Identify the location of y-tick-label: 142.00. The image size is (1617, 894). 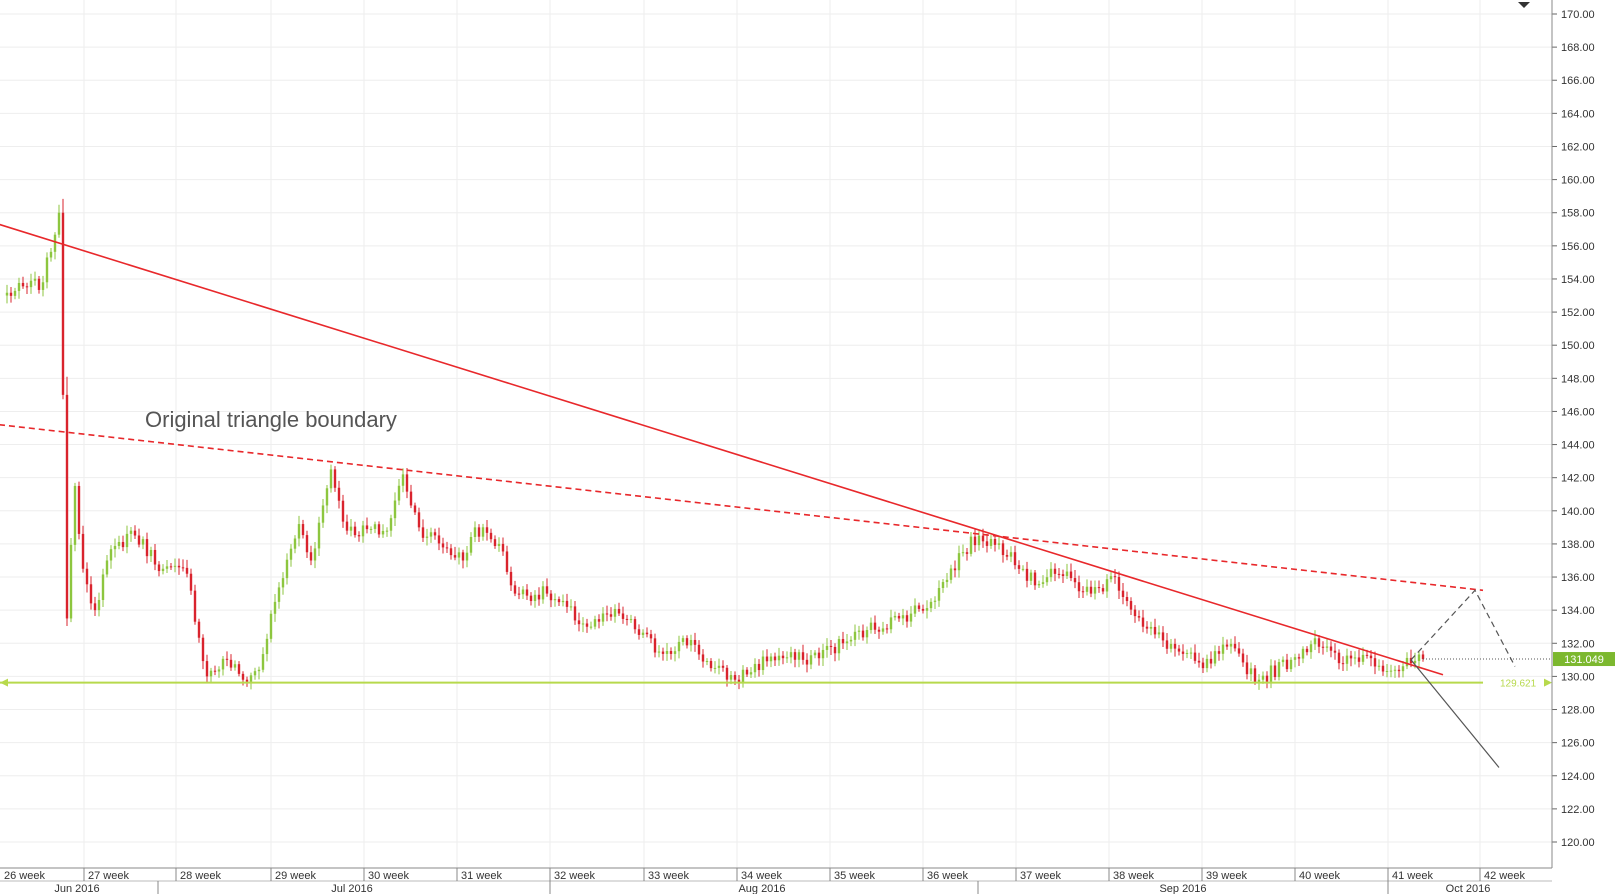
(1578, 479).